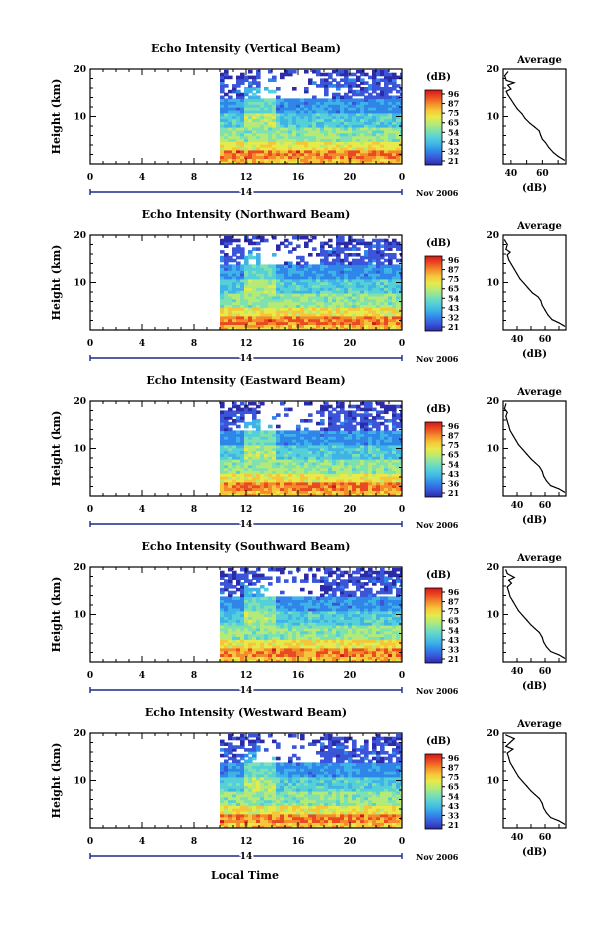 This screenshot has height=929, width=616. I want to click on x-tick-label: 12, so click(246, 178).